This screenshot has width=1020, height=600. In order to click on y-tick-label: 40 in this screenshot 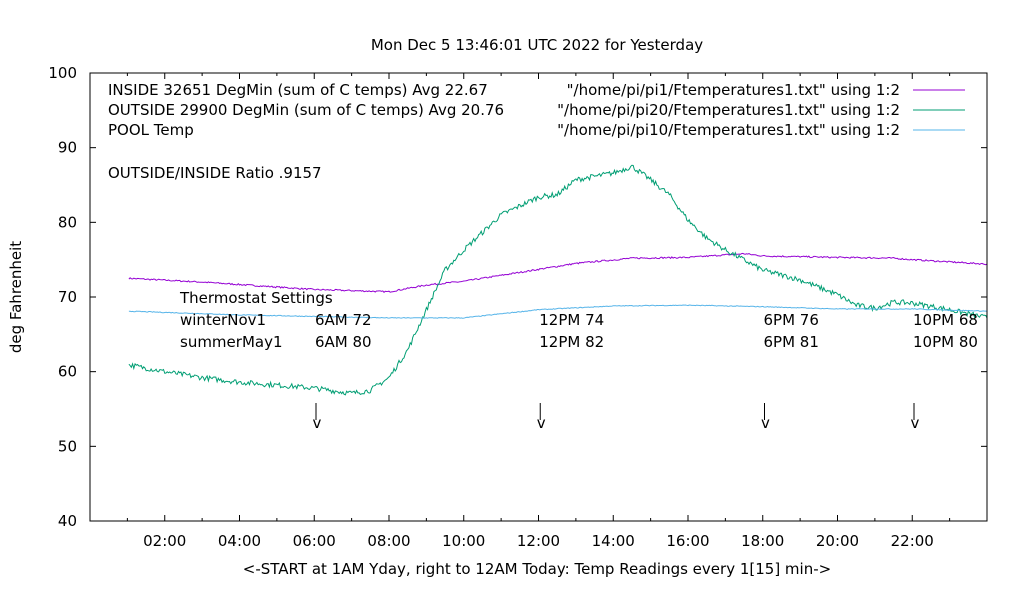, I will do `click(67, 521)`.